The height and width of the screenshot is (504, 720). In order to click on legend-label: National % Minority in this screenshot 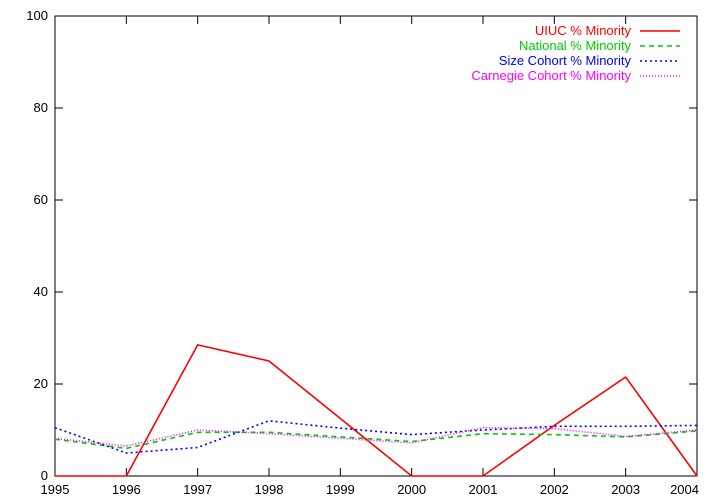, I will do `click(575, 45)`.